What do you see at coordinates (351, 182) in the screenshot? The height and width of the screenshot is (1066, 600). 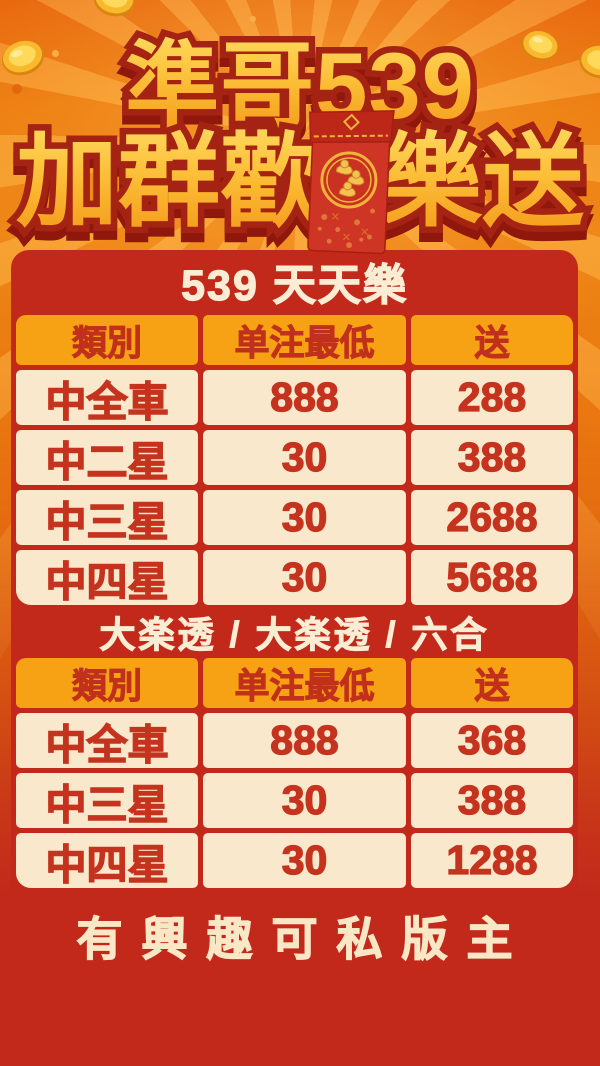 I see `red-envelope-icon` at bounding box center [351, 182].